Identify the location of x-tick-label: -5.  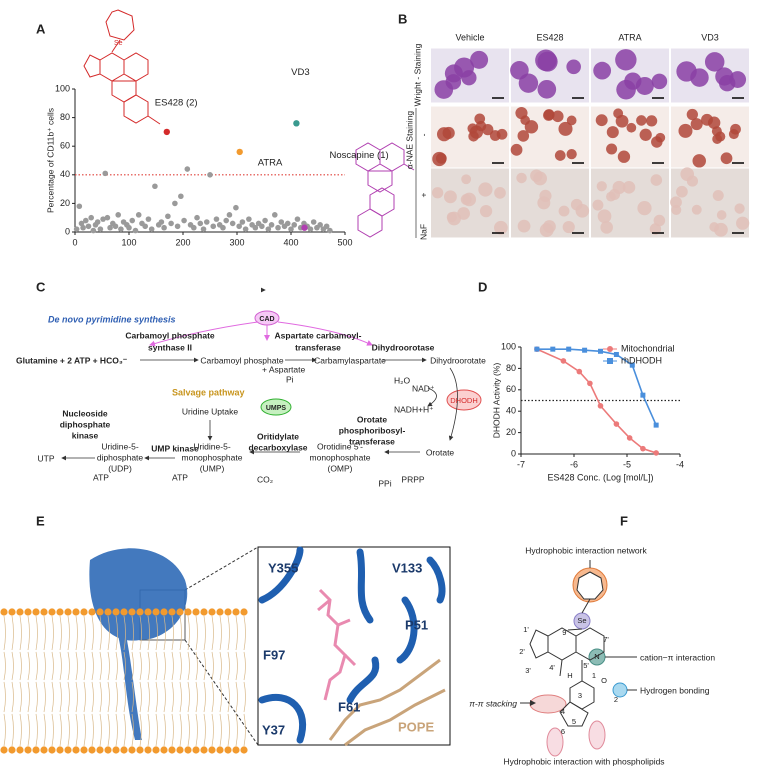
(627, 464).